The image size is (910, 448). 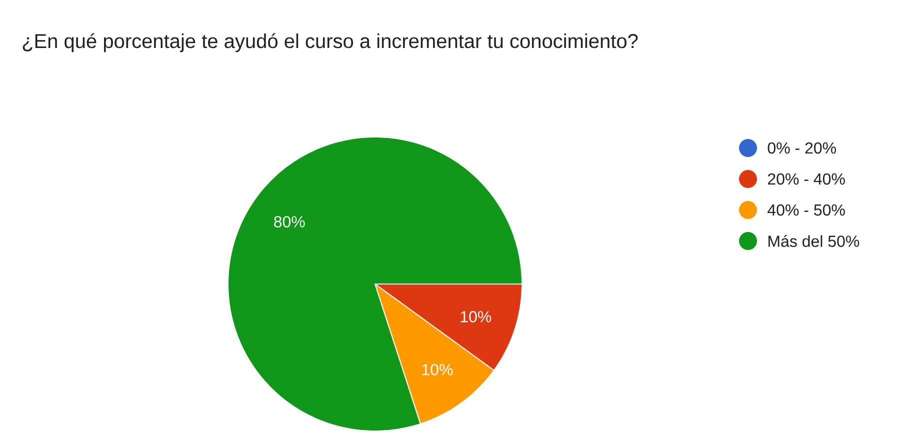 What do you see at coordinates (289, 222) in the screenshot?
I see `data-label: 80%` at bounding box center [289, 222].